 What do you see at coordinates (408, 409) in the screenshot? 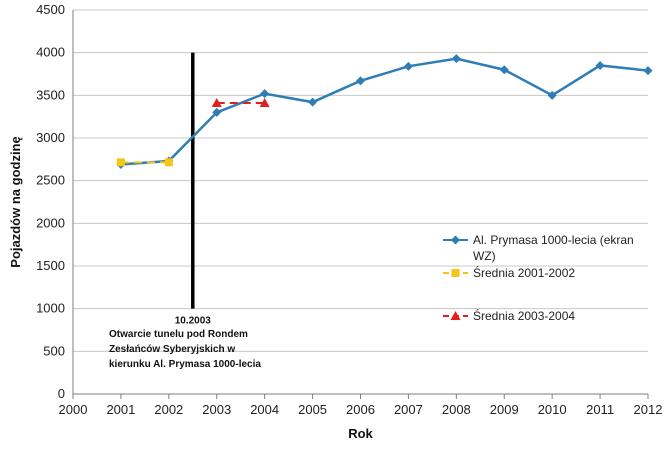
I see `x-tick-label: 2007` at bounding box center [408, 409].